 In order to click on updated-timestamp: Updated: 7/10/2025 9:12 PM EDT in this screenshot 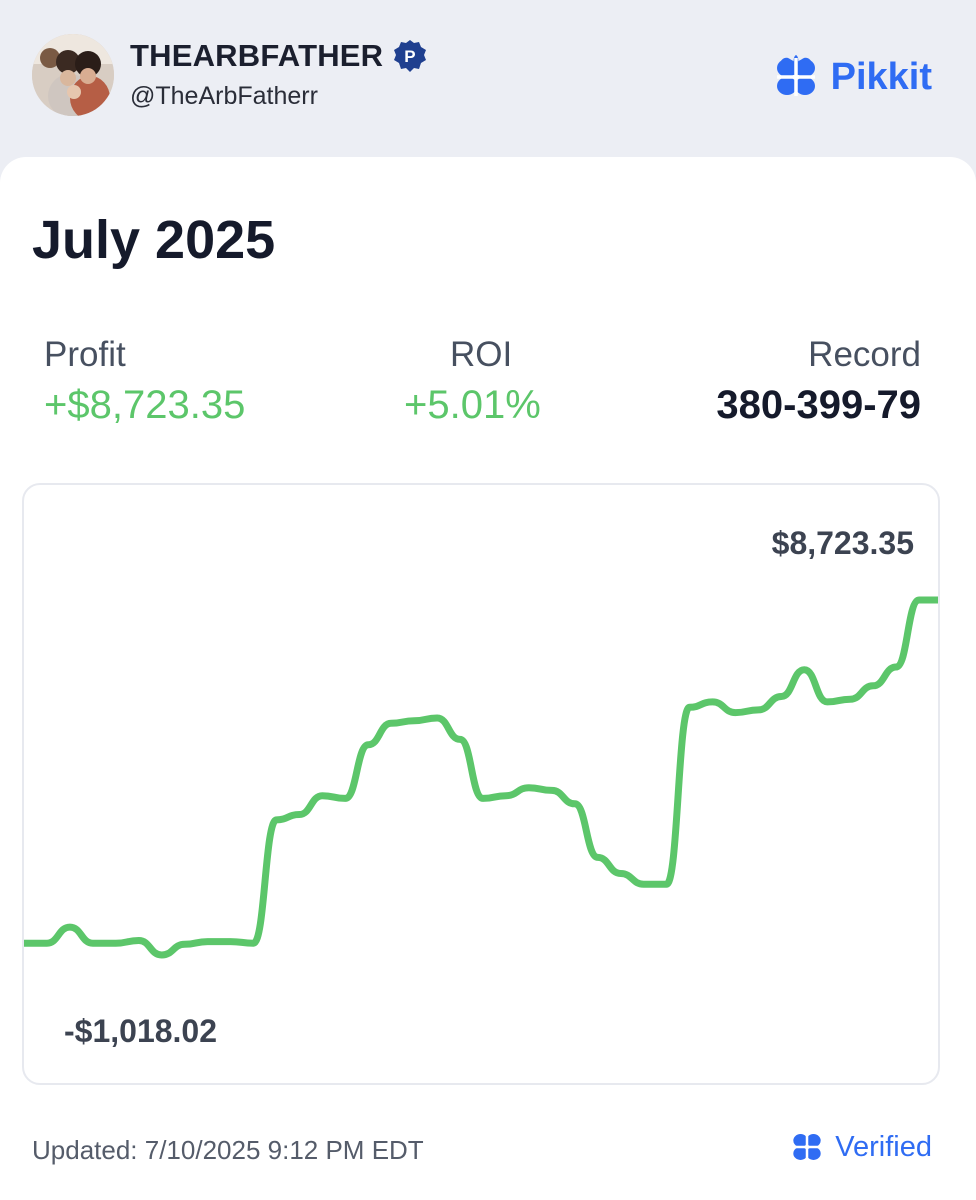, I will do `click(228, 1150)`.